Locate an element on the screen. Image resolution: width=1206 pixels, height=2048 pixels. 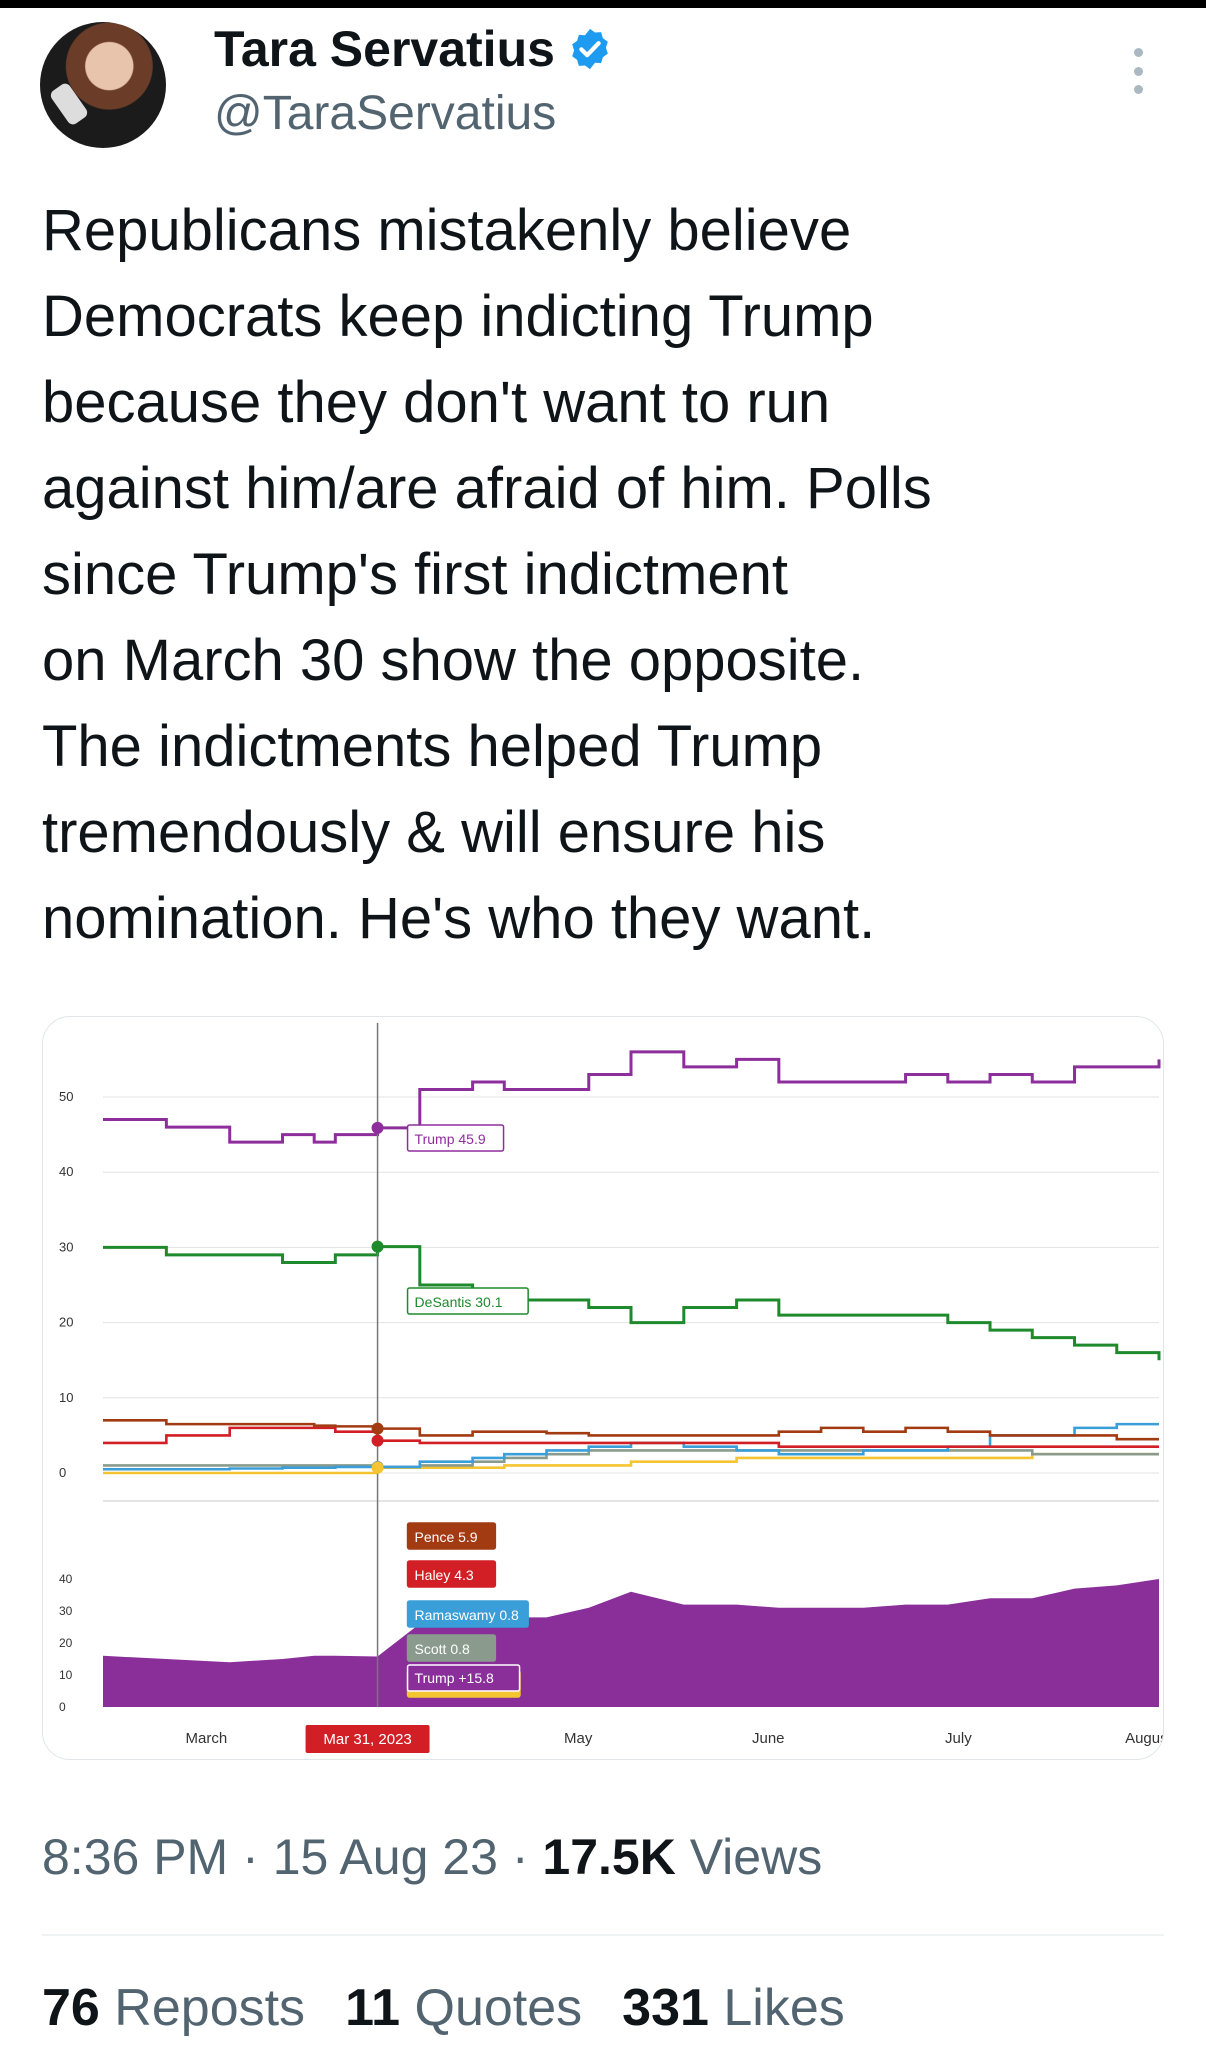
spread-y-tick-label: 10 is located at coordinates (66, 1675).